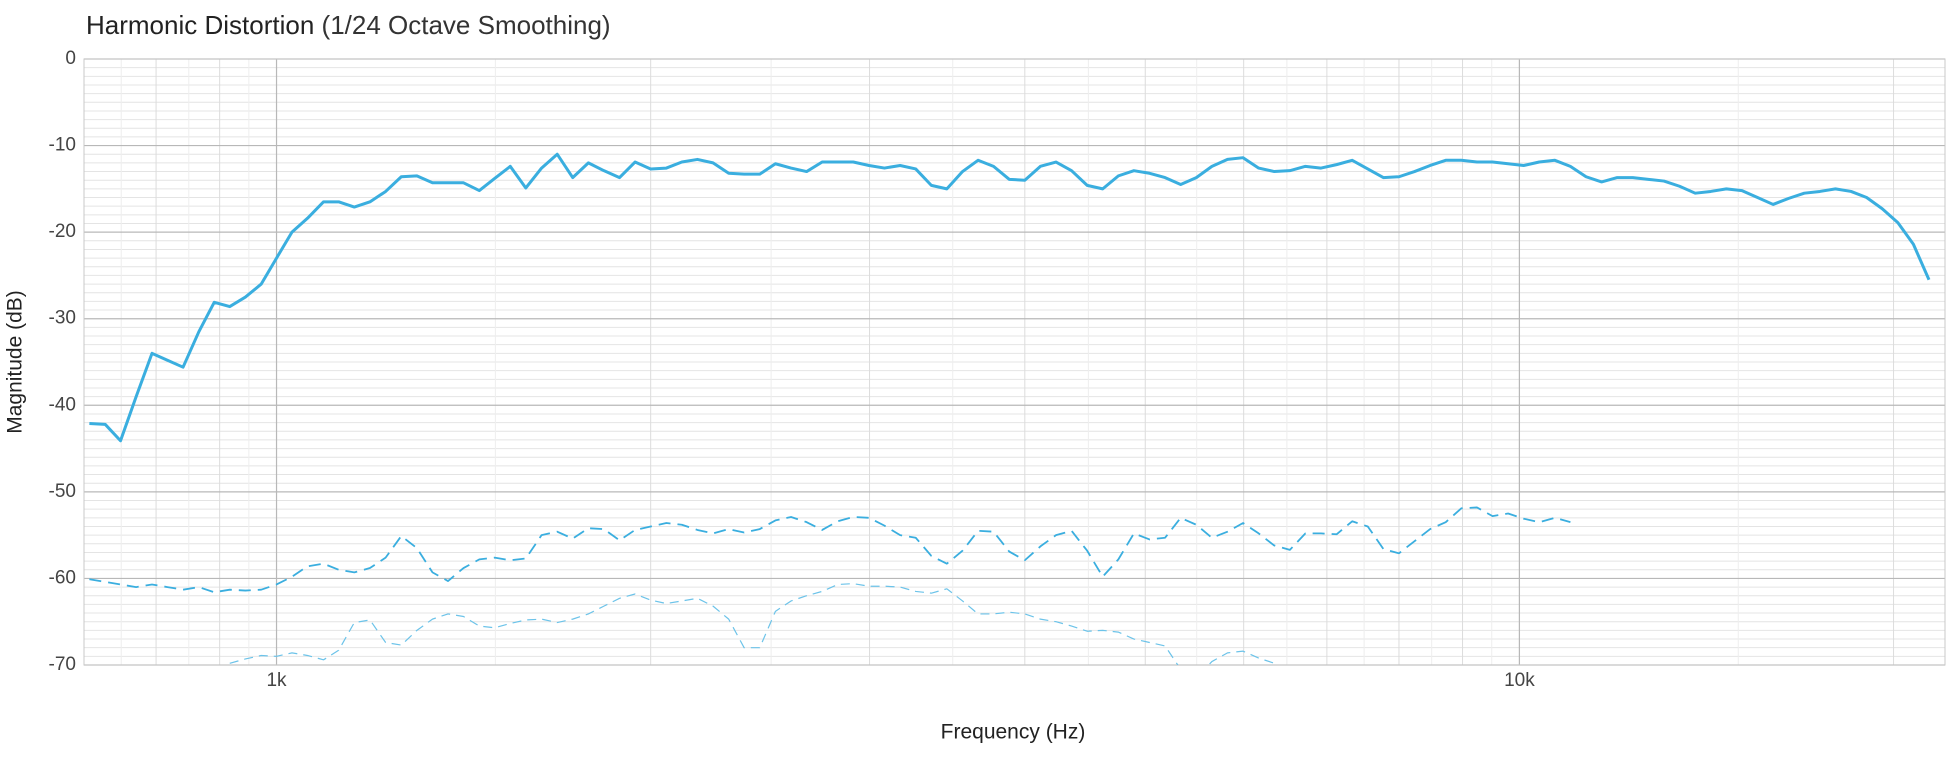 The height and width of the screenshot is (763, 1954). Describe the element at coordinates (276, 680) in the screenshot. I see `x-tick-label: 1k` at that location.